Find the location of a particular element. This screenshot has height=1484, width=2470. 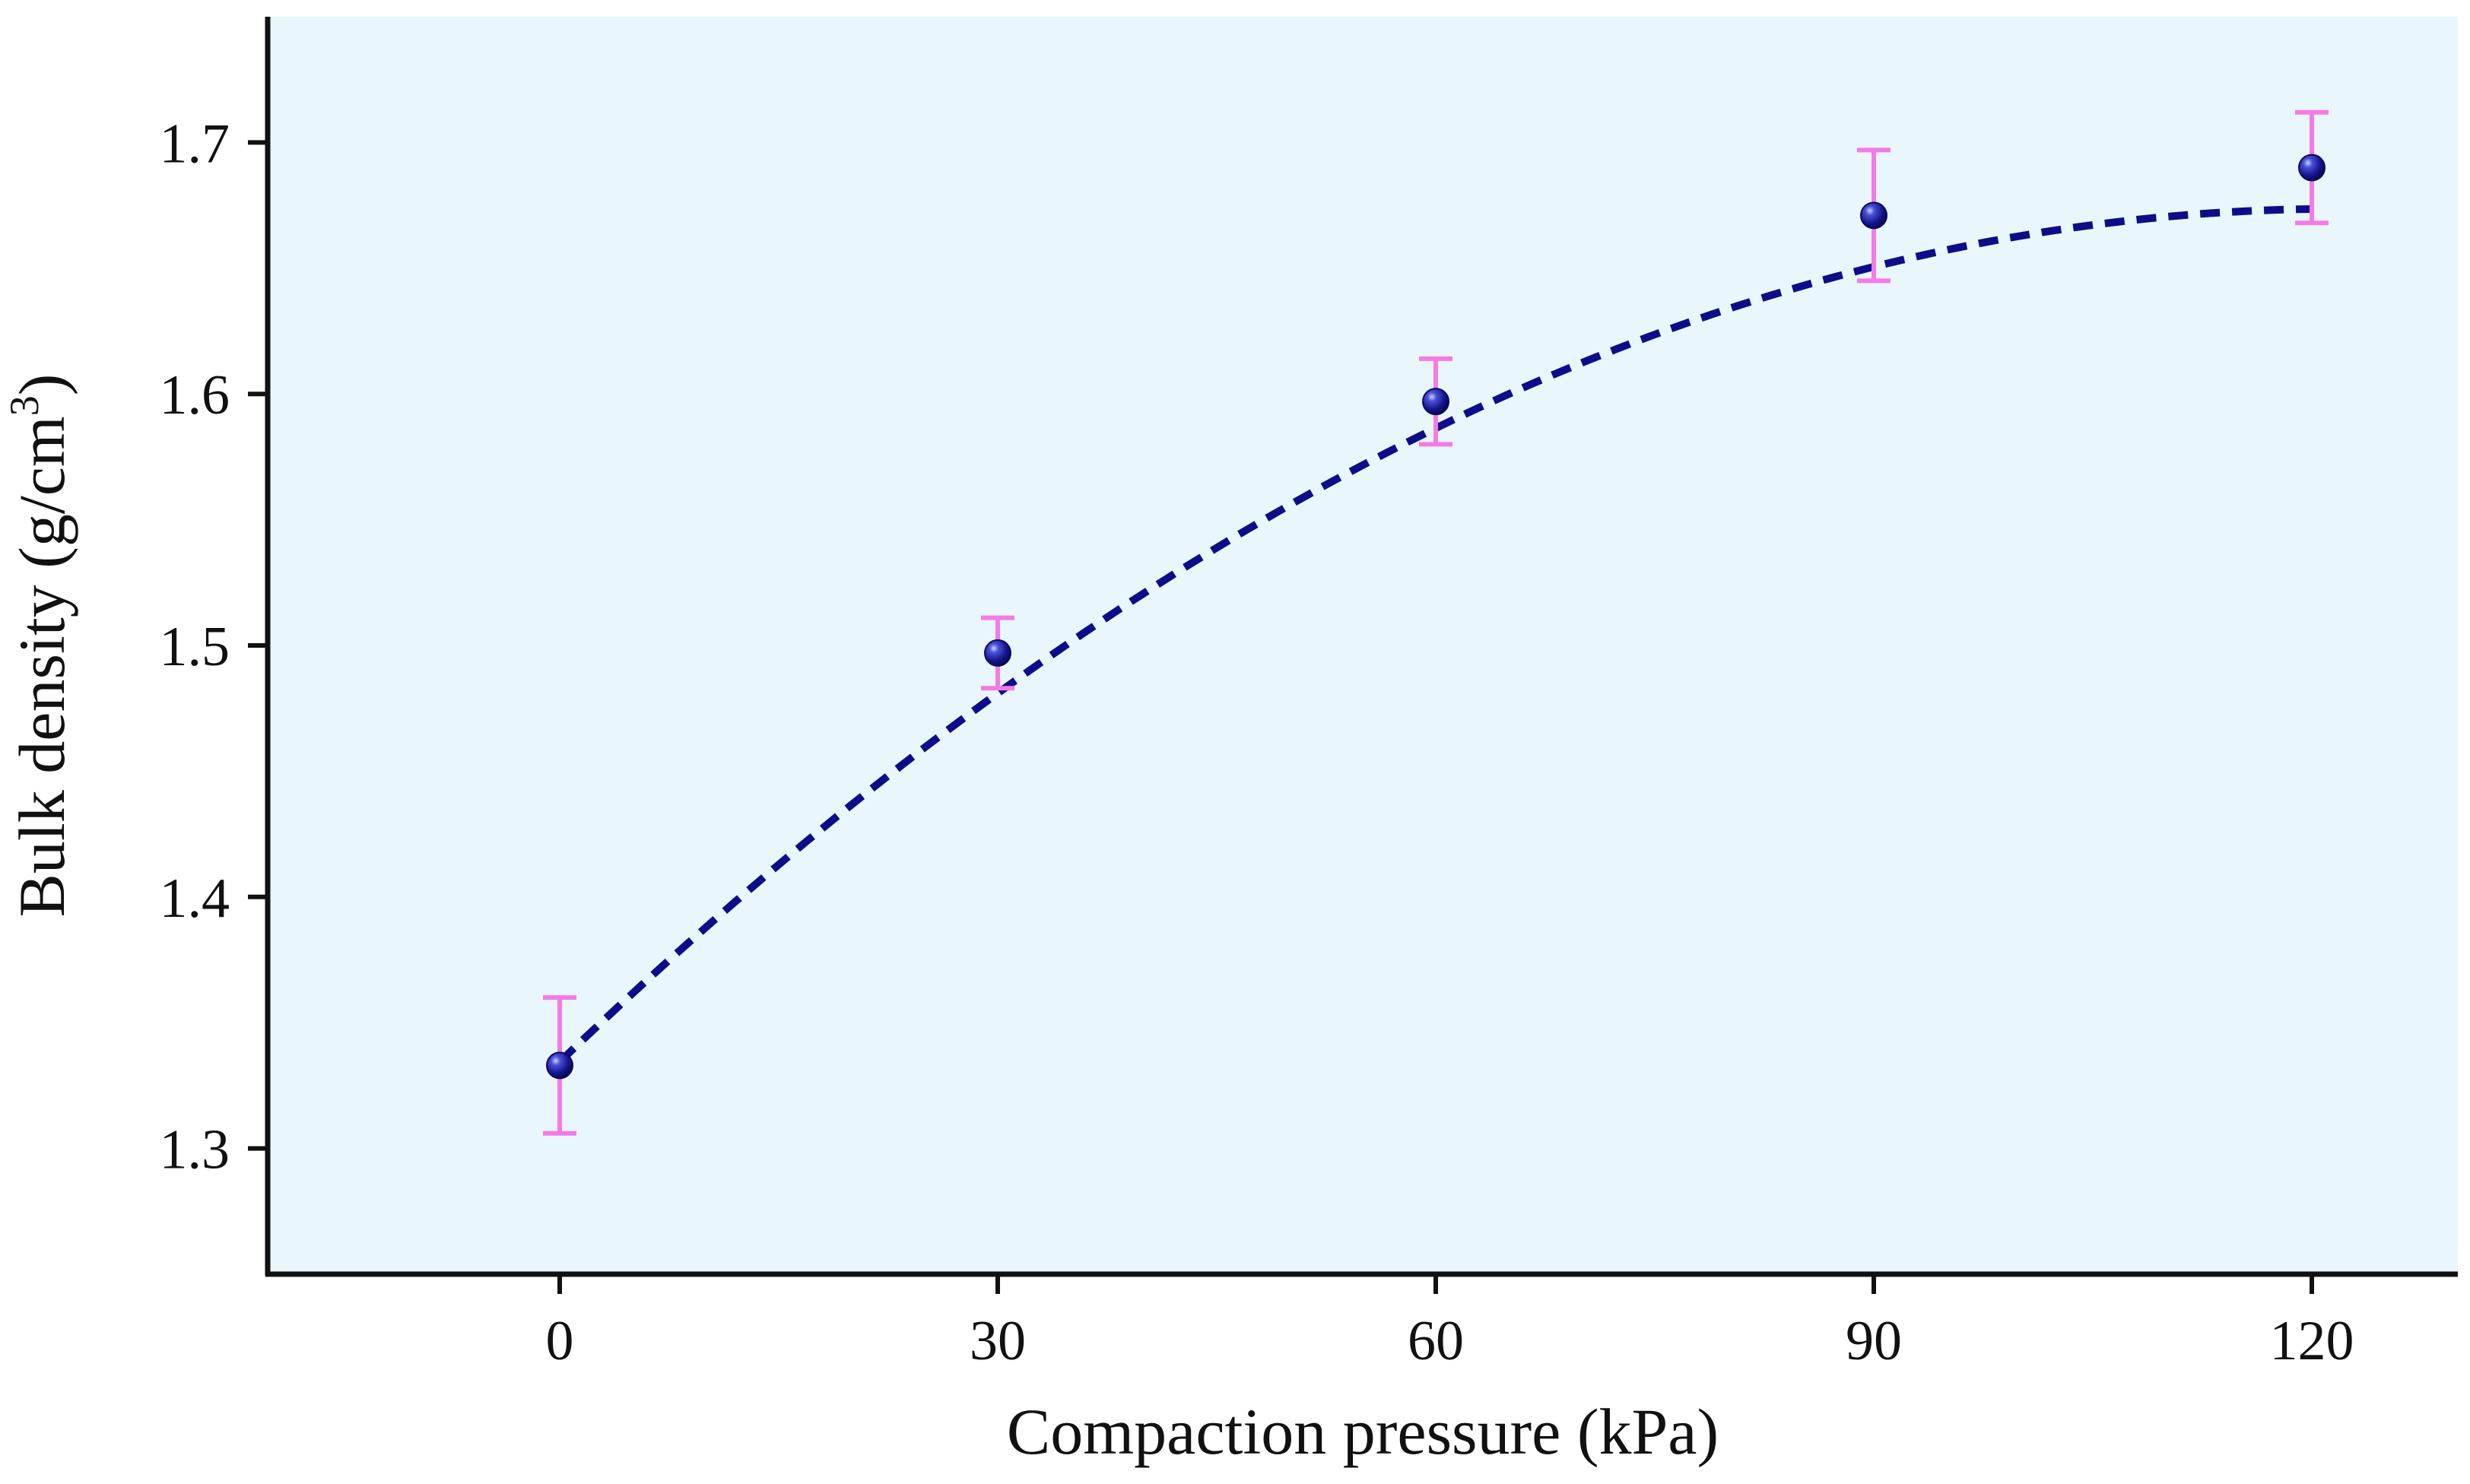

y-axis-title: Bulk density (g/cm3) is located at coordinates (40, 646).